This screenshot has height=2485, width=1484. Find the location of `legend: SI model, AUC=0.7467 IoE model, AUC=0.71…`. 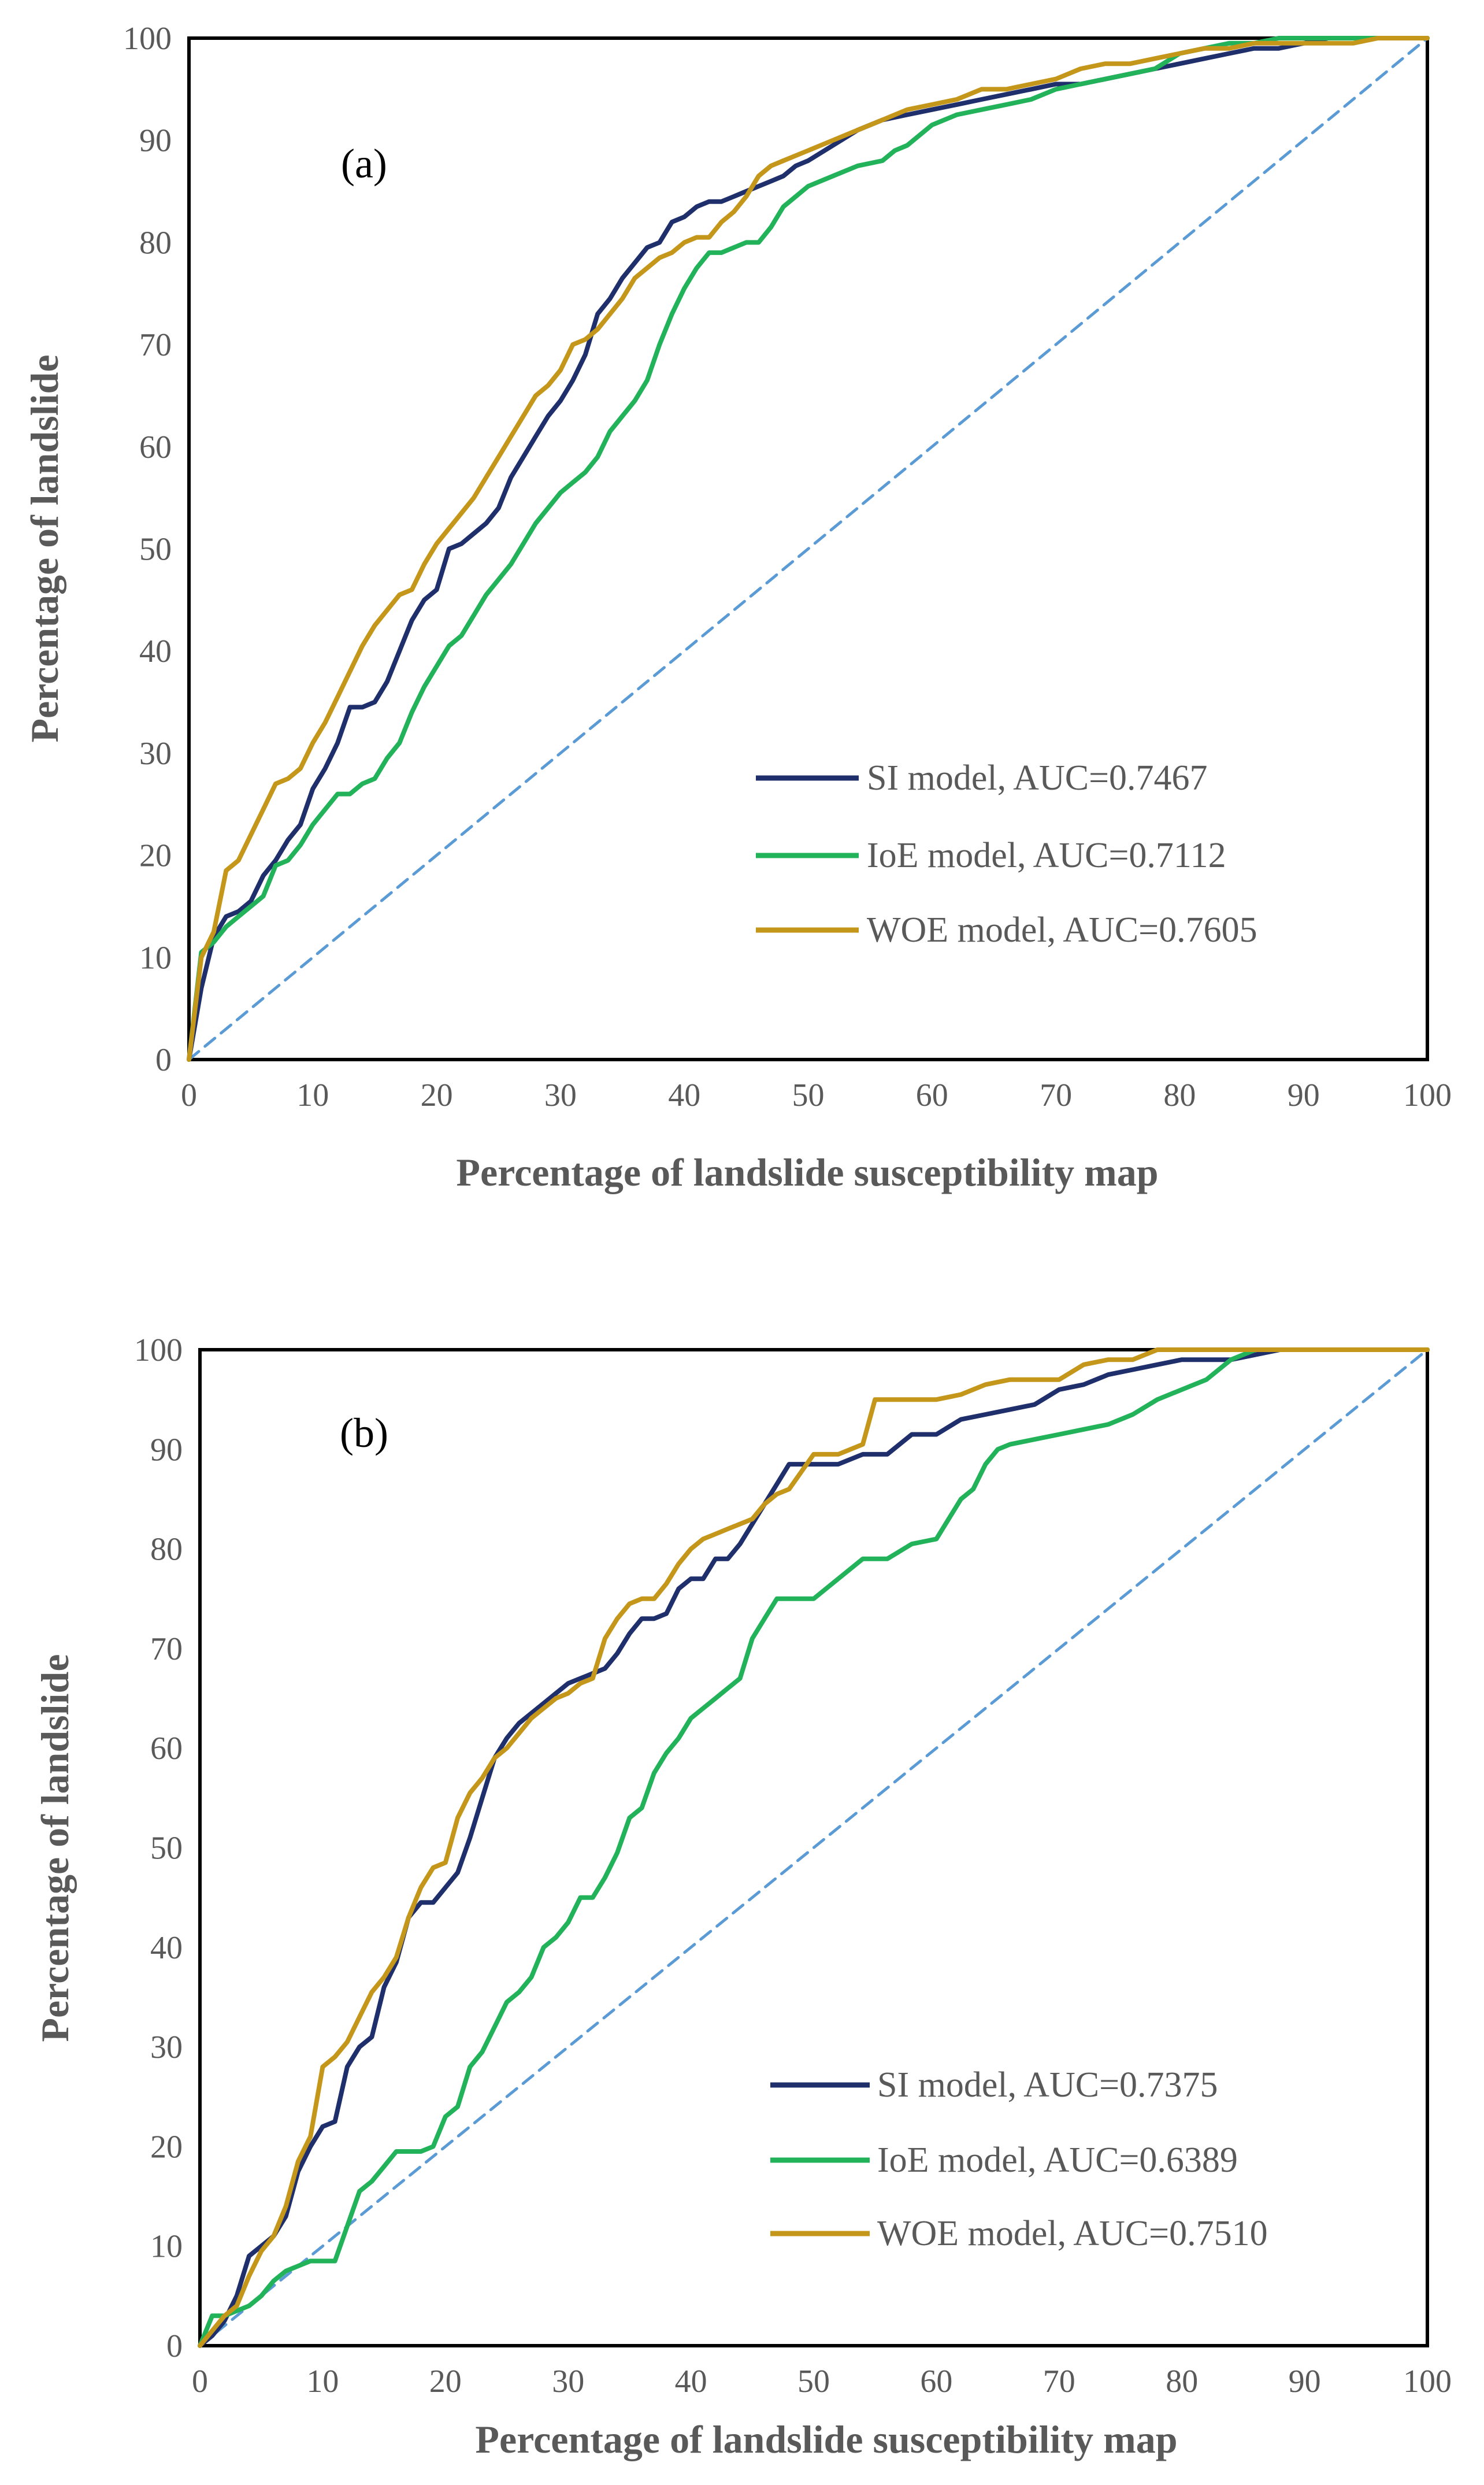

legend: SI model, AUC=0.7467 IoE model, AUC=0.71… is located at coordinates (1006, 854).